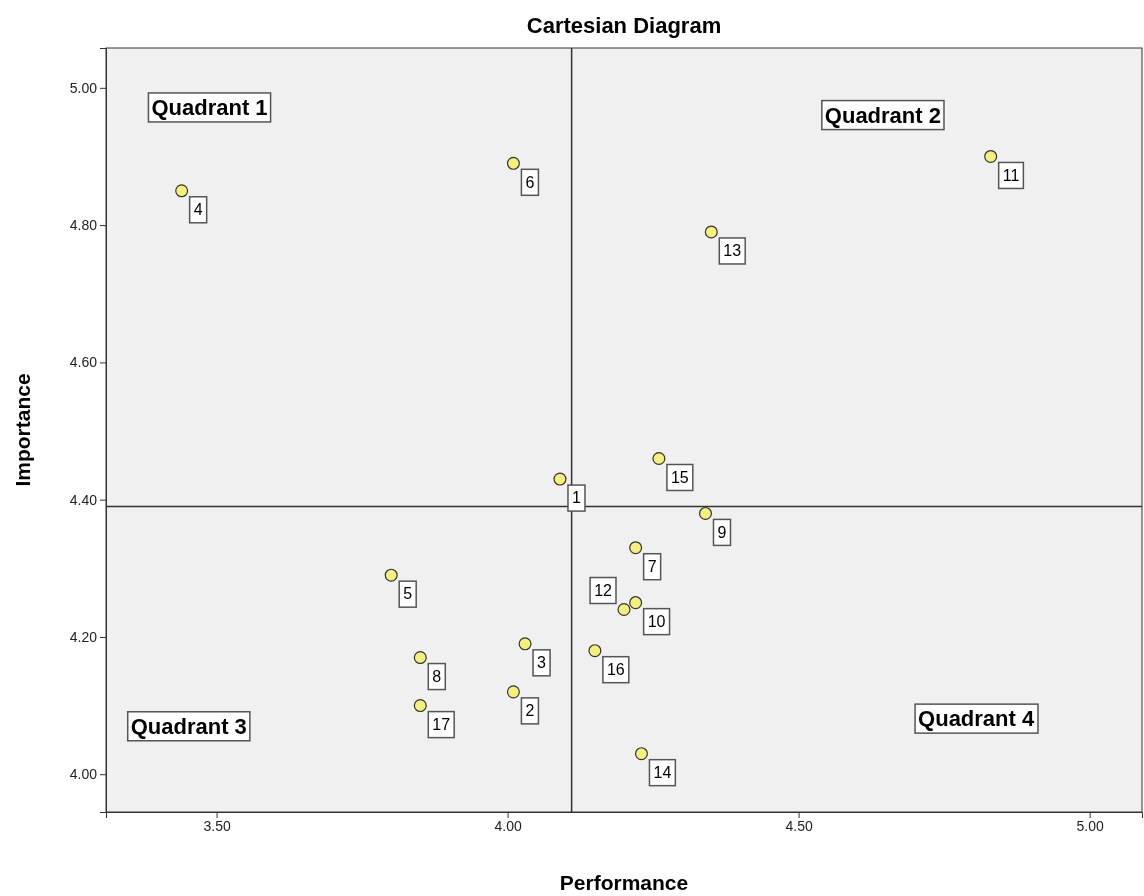  What do you see at coordinates (508, 825) in the screenshot?
I see `x-tick-label: 4.00` at bounding box center [508, 825].